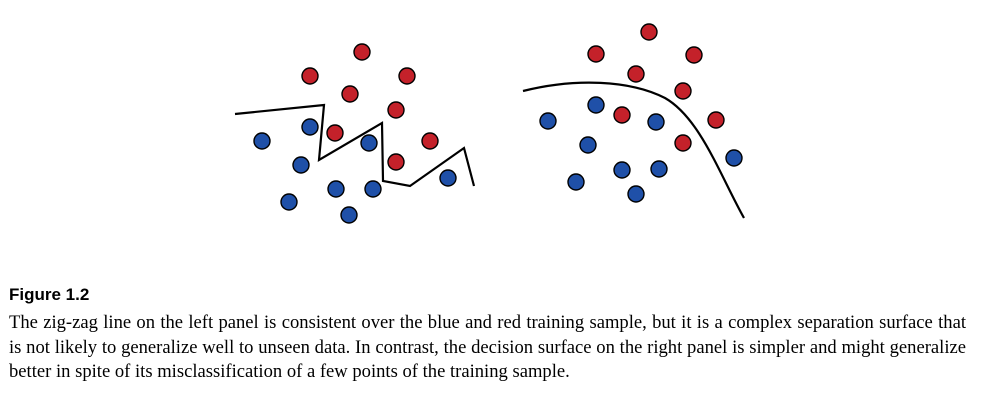 The width and height of the screenshot is (985, 418). I want to click on zigzag-separation-line, so click(355, 145).